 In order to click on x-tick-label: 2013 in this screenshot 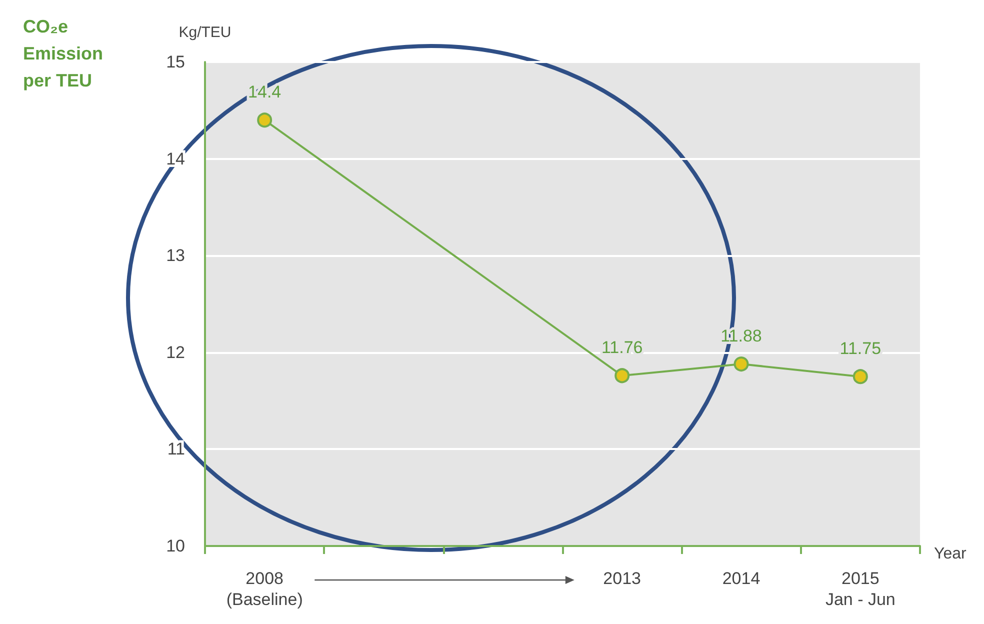, I will do `click(622, 578)`.